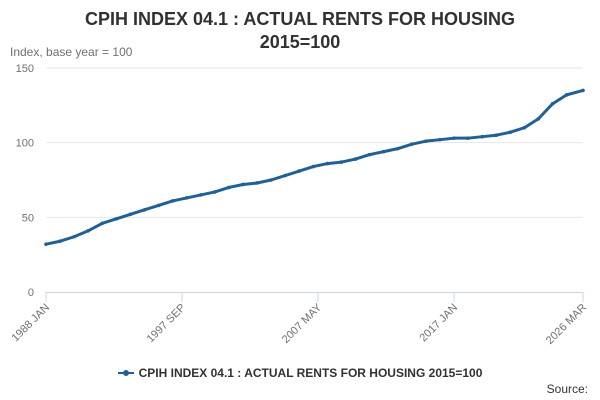 The image size is (600, 400). Describe the element at coordinates (439, 323) in the screenshot. I see `x-tick-label: 2017 JAN` at that location.